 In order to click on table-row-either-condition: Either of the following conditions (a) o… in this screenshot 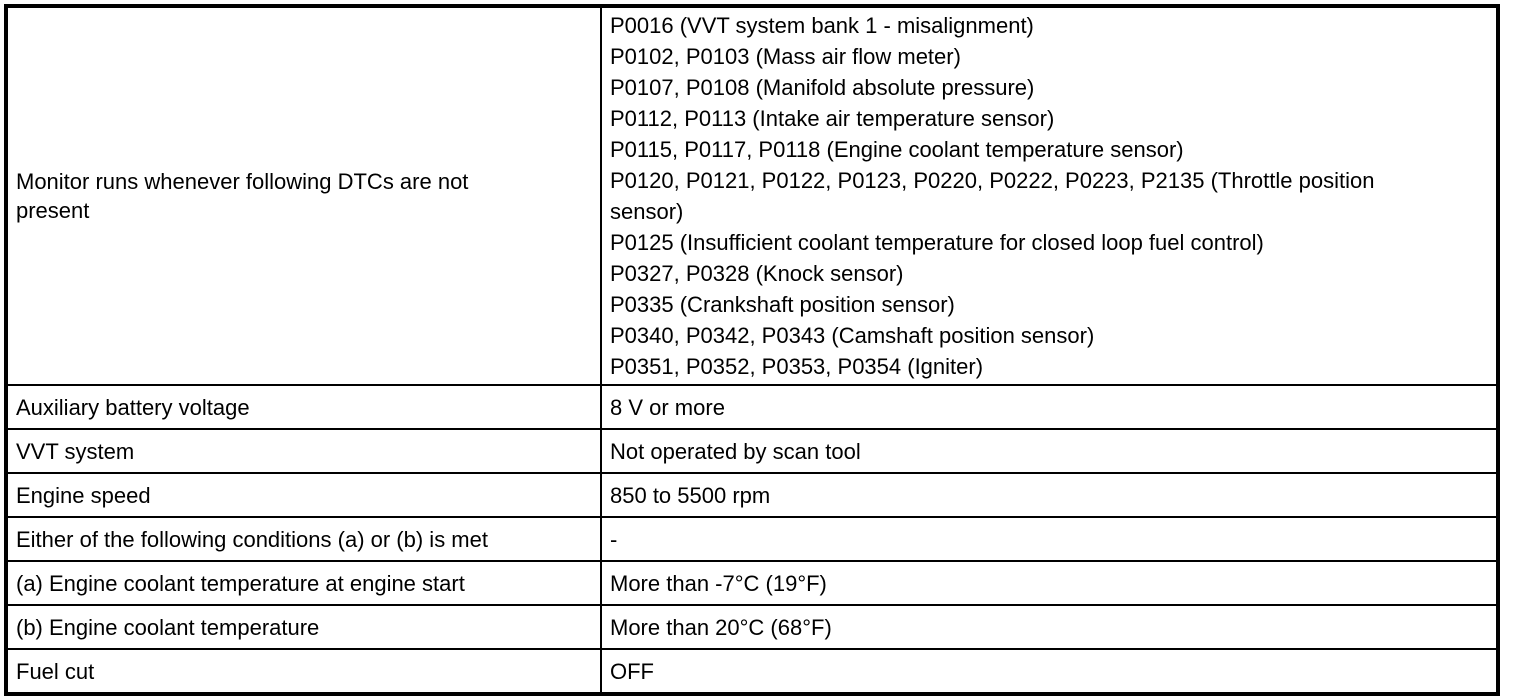, I will do `click(752, 539)`.